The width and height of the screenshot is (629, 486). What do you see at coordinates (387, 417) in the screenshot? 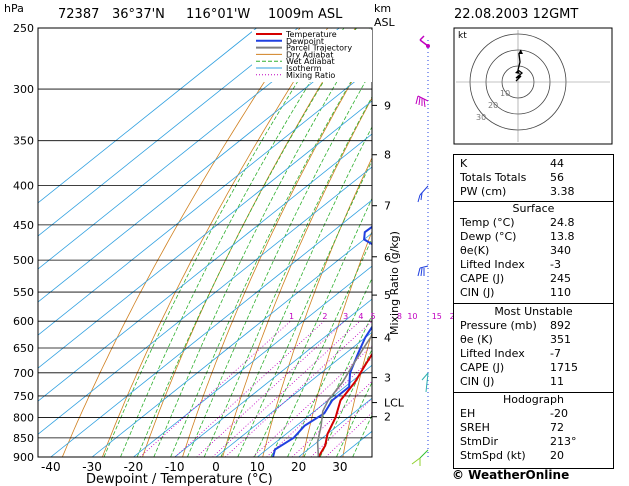
I see `height-tick-label: 2` at bounding box center [387, 417].